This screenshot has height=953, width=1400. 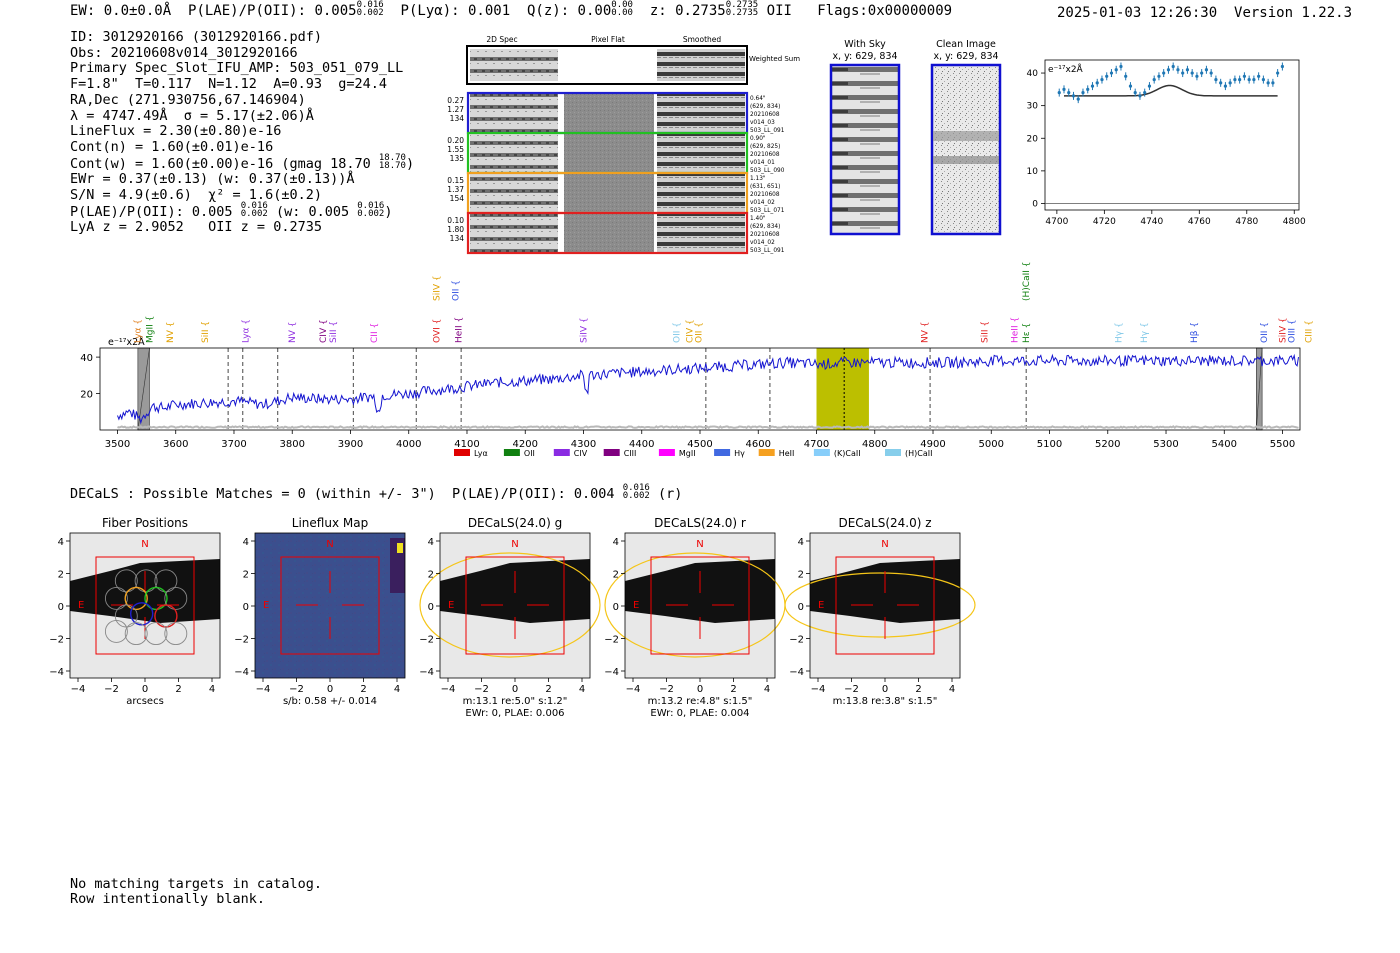 What do you see at coordinates (801, 542) in the screenshot?
I see `decals-ytick-label-4-4: 4` at bounding box center [801, 542].